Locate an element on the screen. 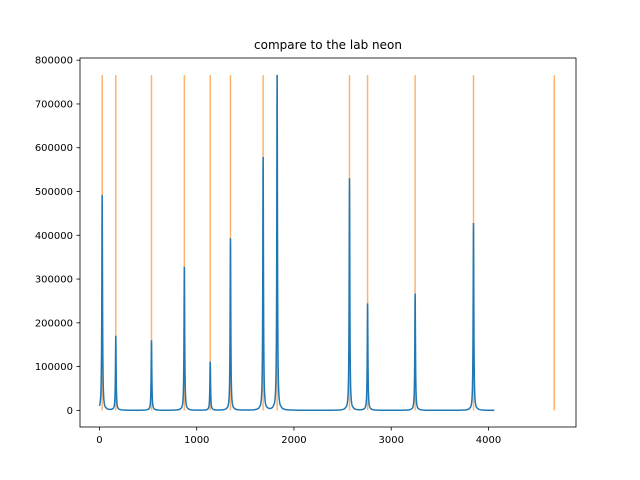 This screenshot has height=480, width=640. x-axis-ticks: 0 1000 2000 3000 4000 is located at coordinates (298, 436).